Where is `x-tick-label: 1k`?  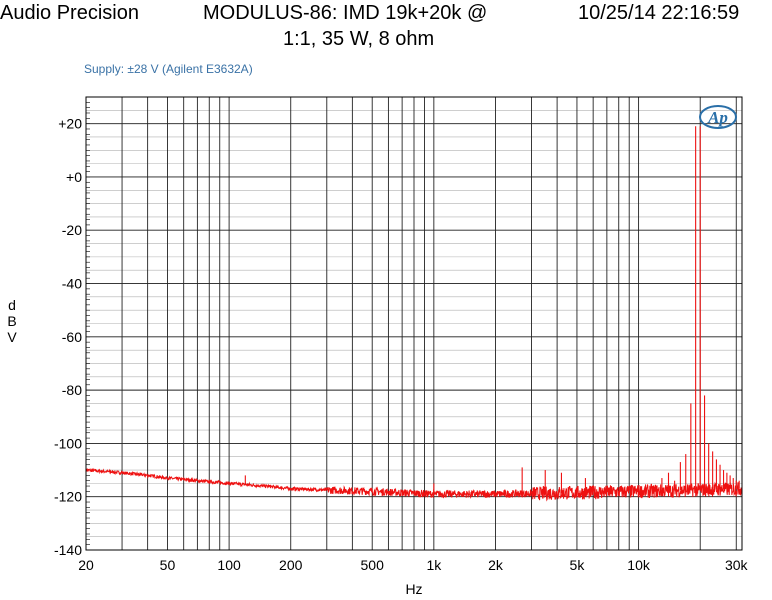
x-tick-label: 1k is located at coordinates (434, 565).